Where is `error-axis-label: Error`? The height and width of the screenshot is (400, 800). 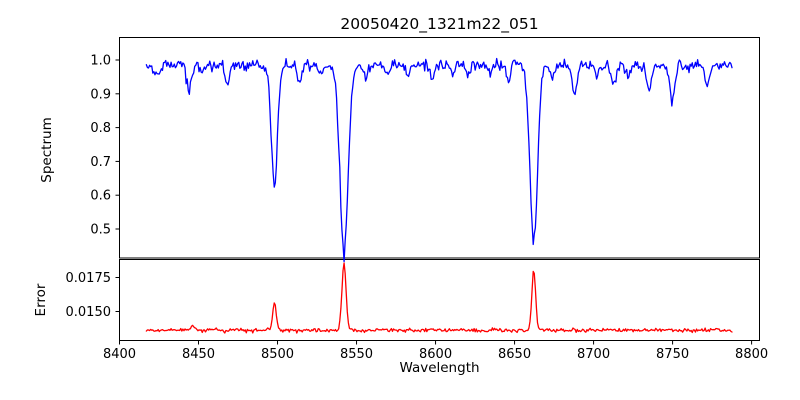
error-axis-label: Error is located at coordinates (41, 299).